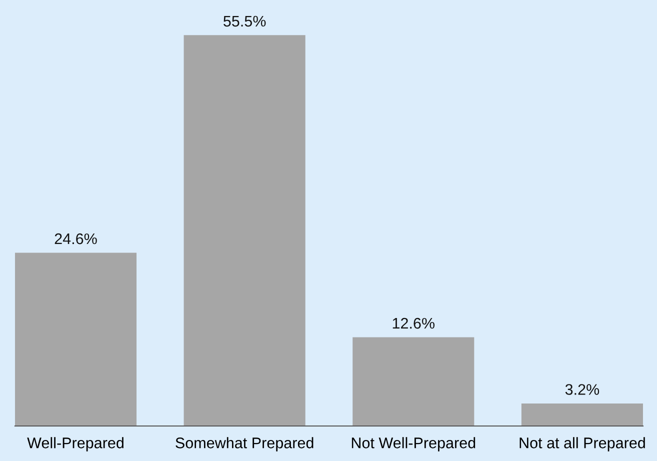 The width and height of the screenshot is (657, 461). What do you see at coordinates (414, 444) in the screenshot?
I see `x-tick-label: Not Well-Prepared` at bounding box center [414, 444].